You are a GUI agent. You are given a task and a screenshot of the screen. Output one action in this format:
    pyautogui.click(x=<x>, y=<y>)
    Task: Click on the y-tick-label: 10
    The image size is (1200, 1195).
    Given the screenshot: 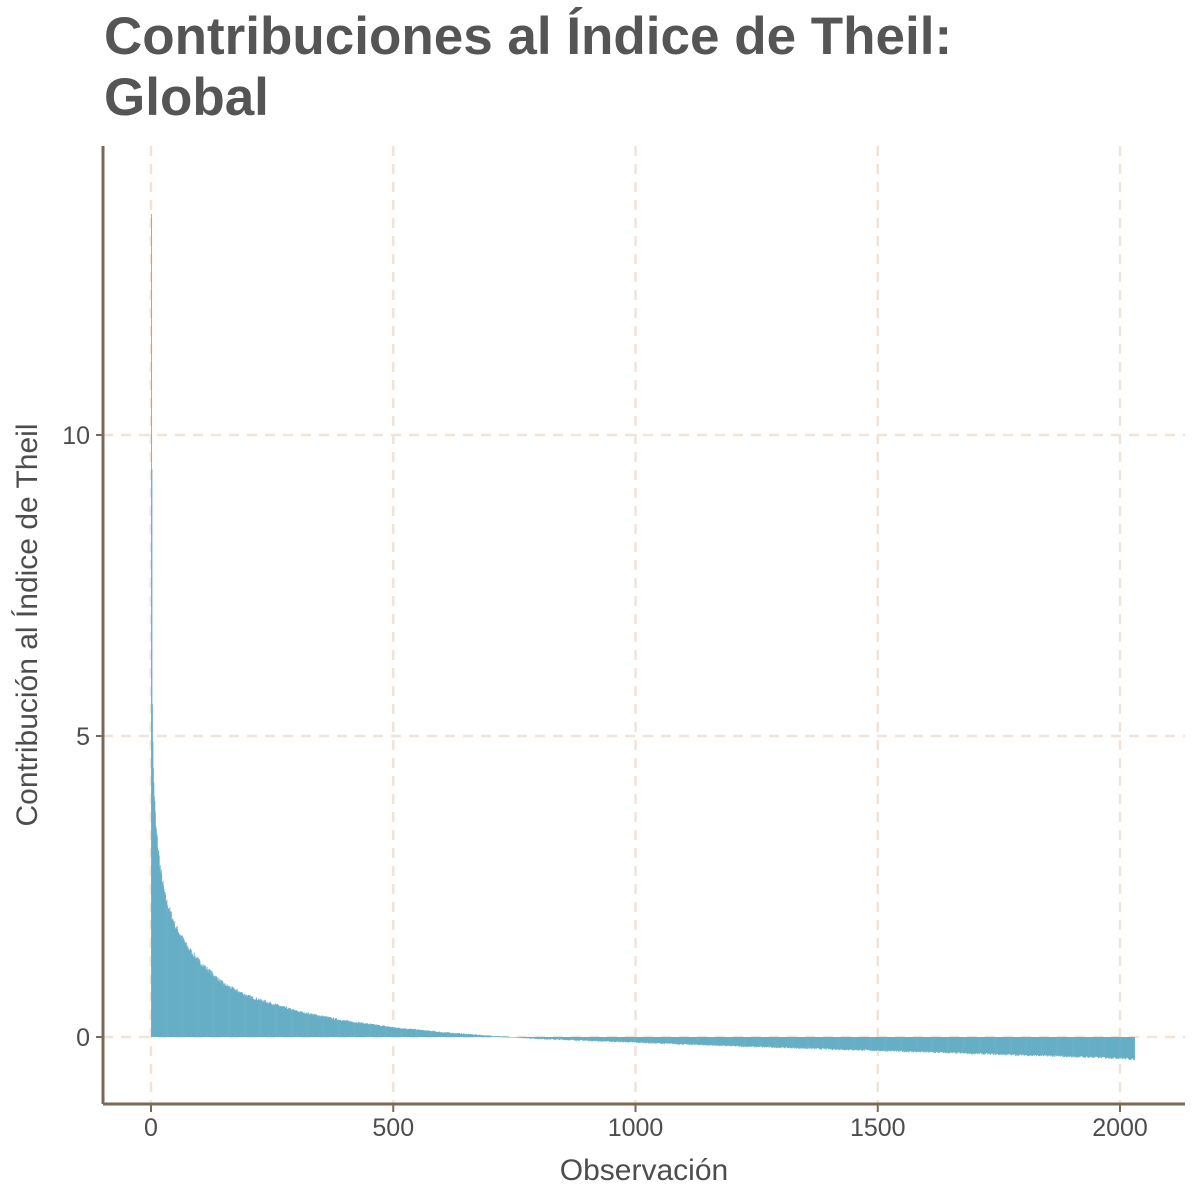 What is the action you would take?
    pyautogui.click(x=76, y=436)
    